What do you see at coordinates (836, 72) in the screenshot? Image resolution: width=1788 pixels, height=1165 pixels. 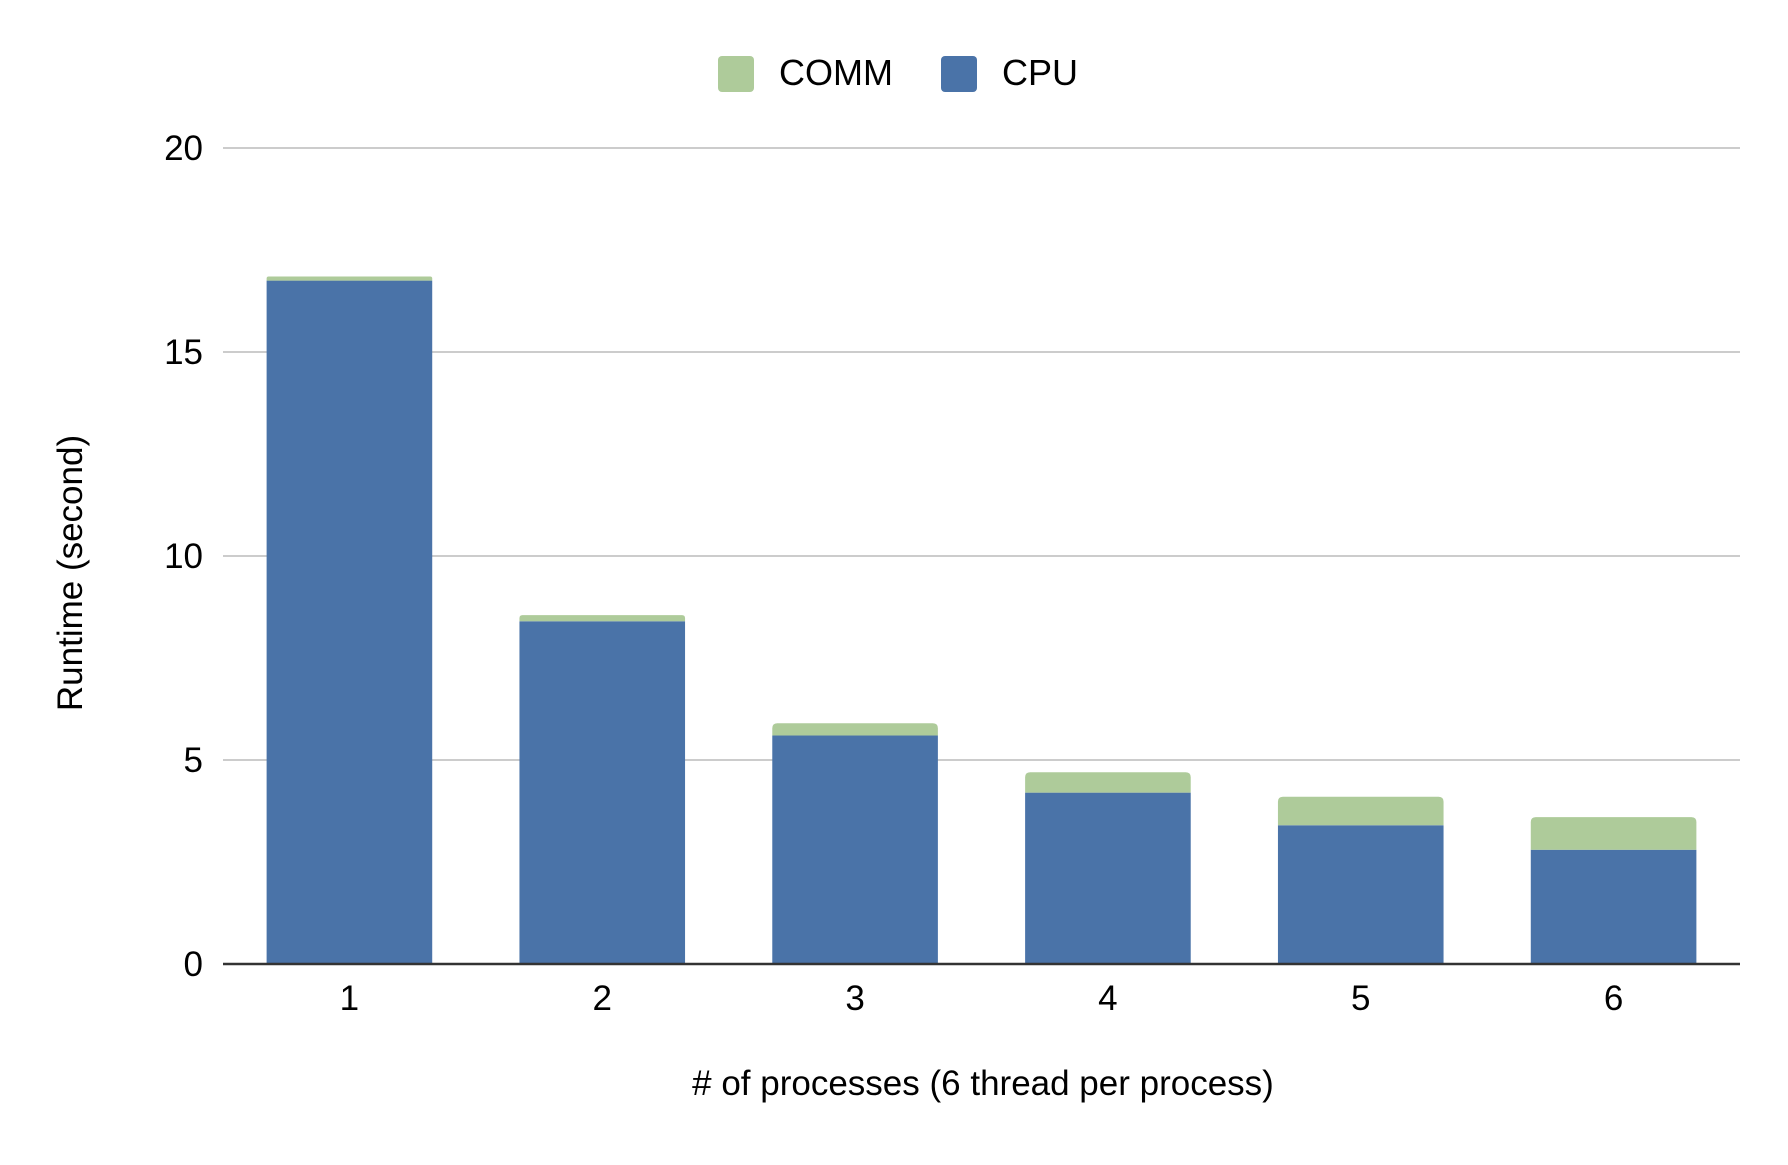 I see `legend-label-comm: COMM` at bounding box center [836, 72].